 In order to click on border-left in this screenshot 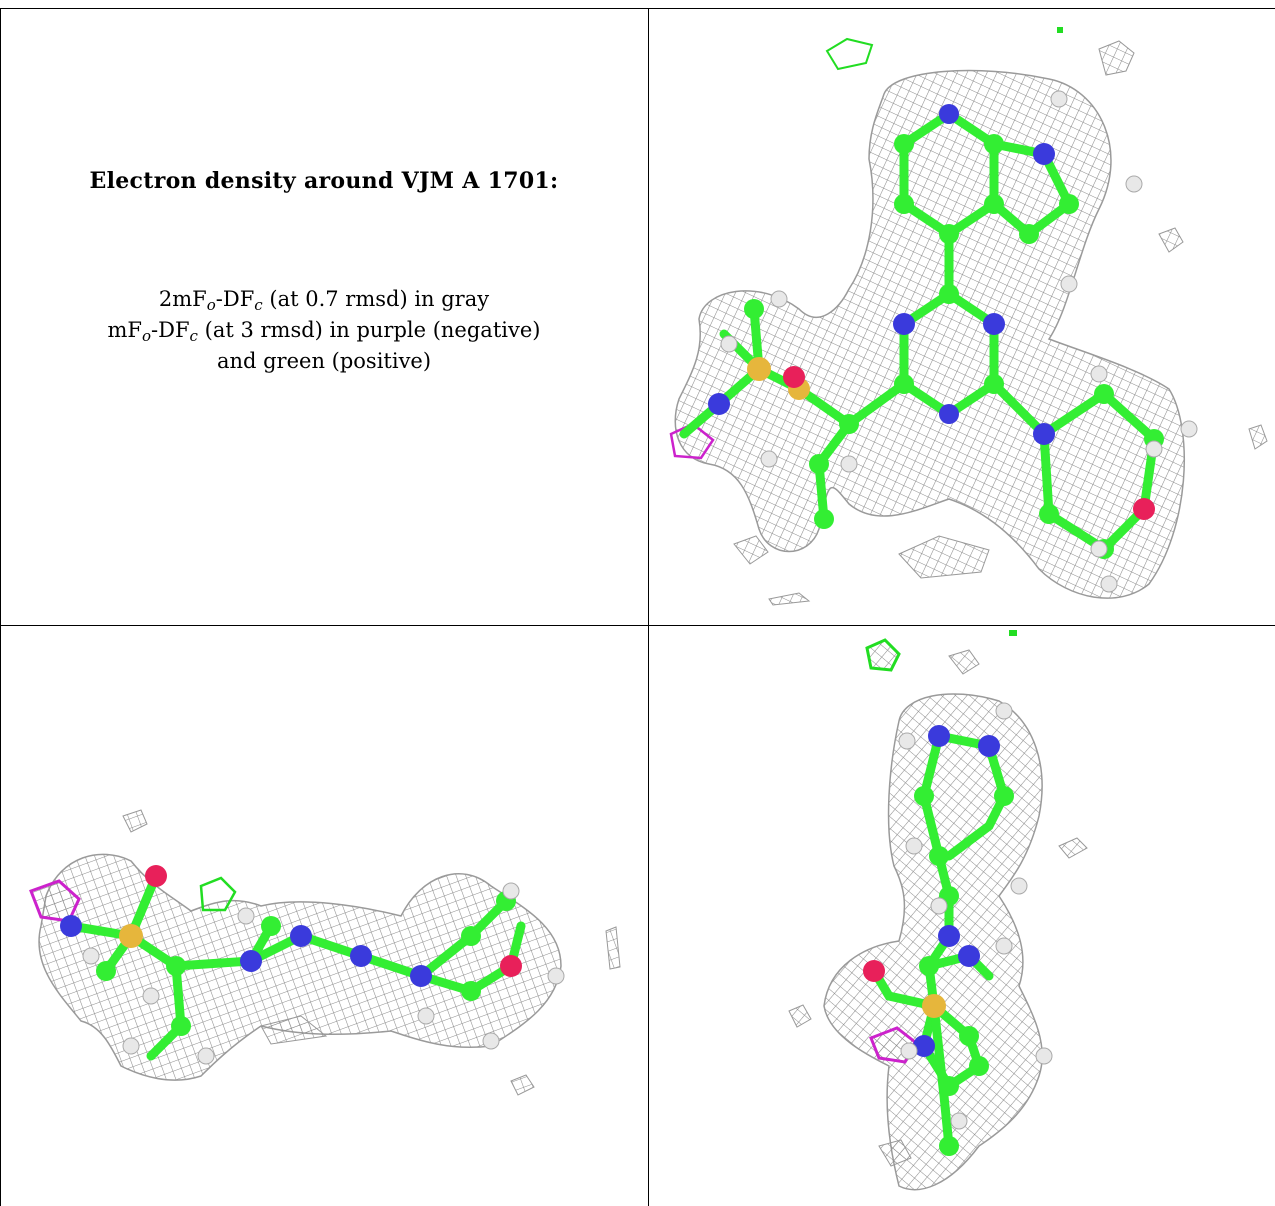, I will do `click(0, 607)`.